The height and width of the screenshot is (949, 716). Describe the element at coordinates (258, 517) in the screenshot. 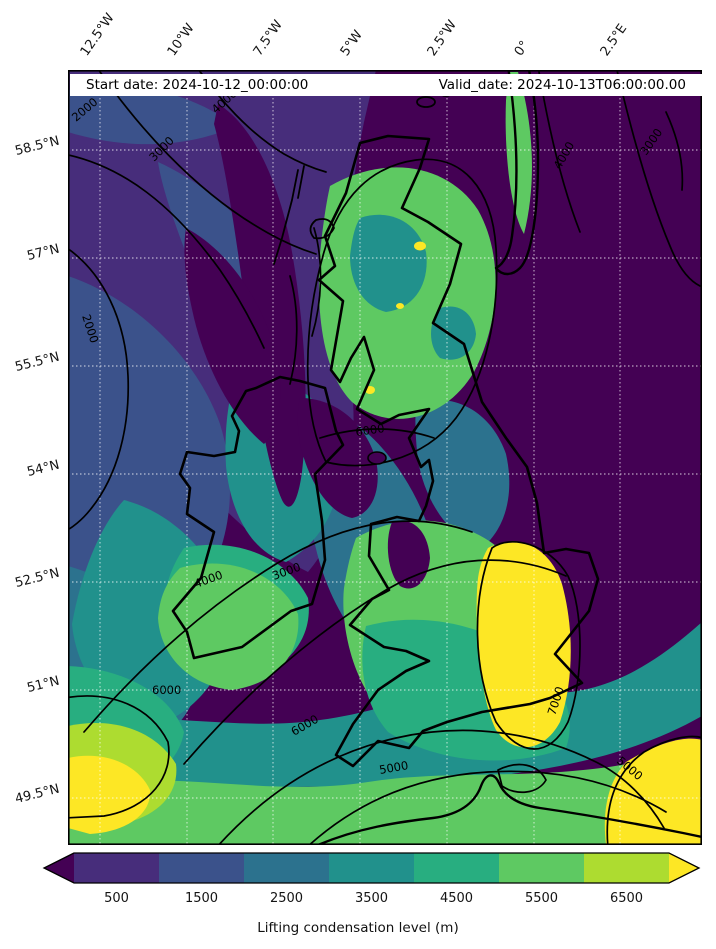

I see `coastline-ireland` at that location.